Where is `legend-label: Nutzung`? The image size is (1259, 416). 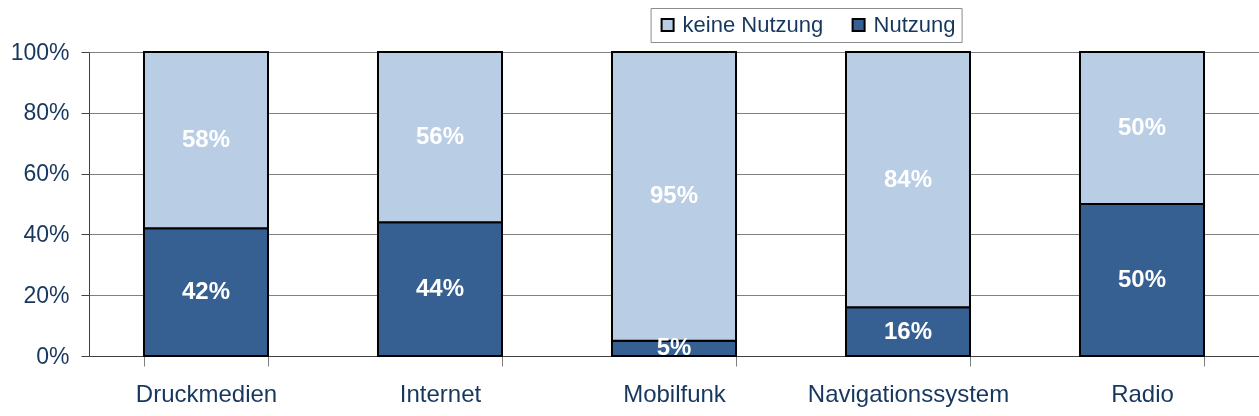 legend-label: Nutzung is located at coordinates (914, 24).